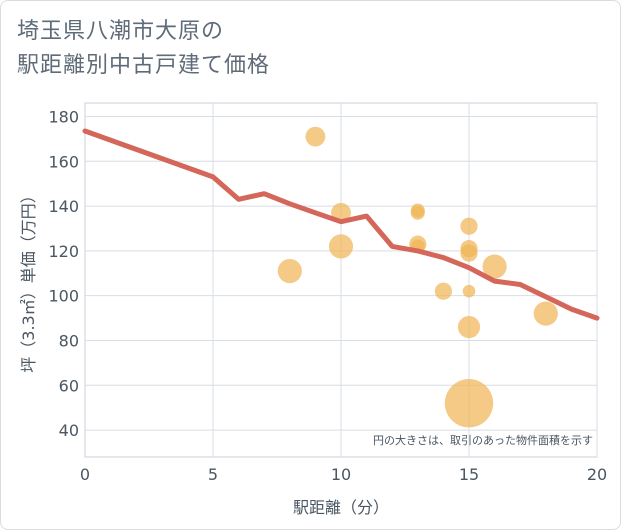  I want to click on x-tick-label: 0, so click(85, 474).